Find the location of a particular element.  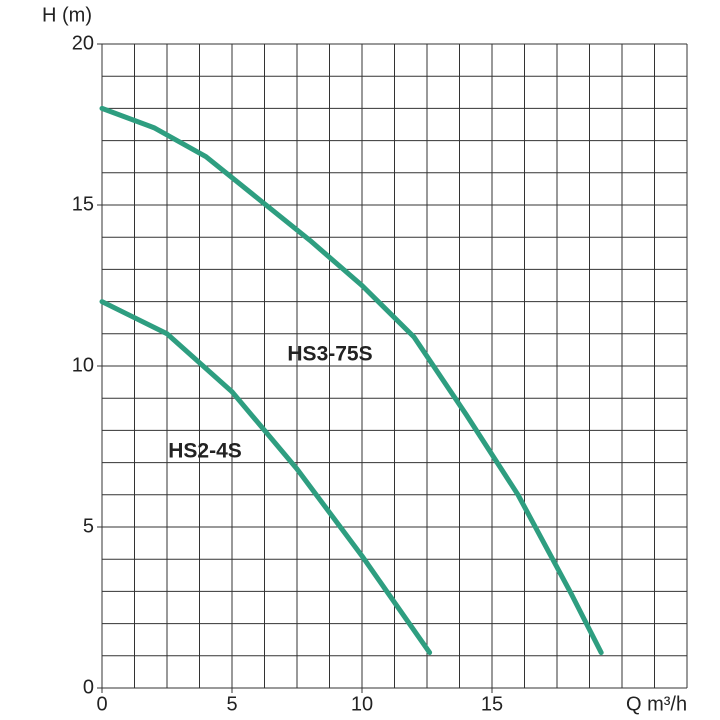

y-tick-label: 0 is located at coordinates (88, 687).